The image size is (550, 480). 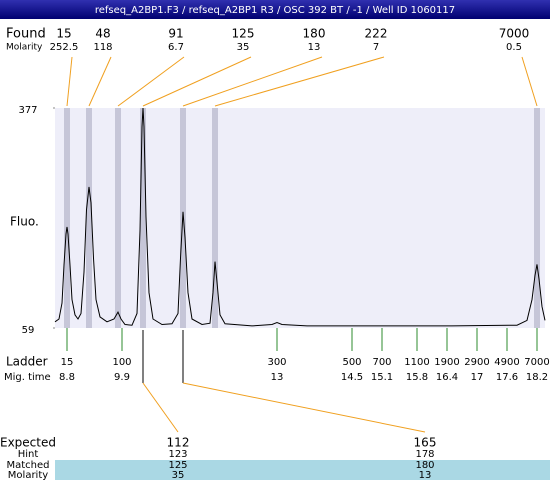 What do you see at coordinates (176, 47) in the screenshot?
I see `found-molarity: 6.7` at bounding box center [176, 47].